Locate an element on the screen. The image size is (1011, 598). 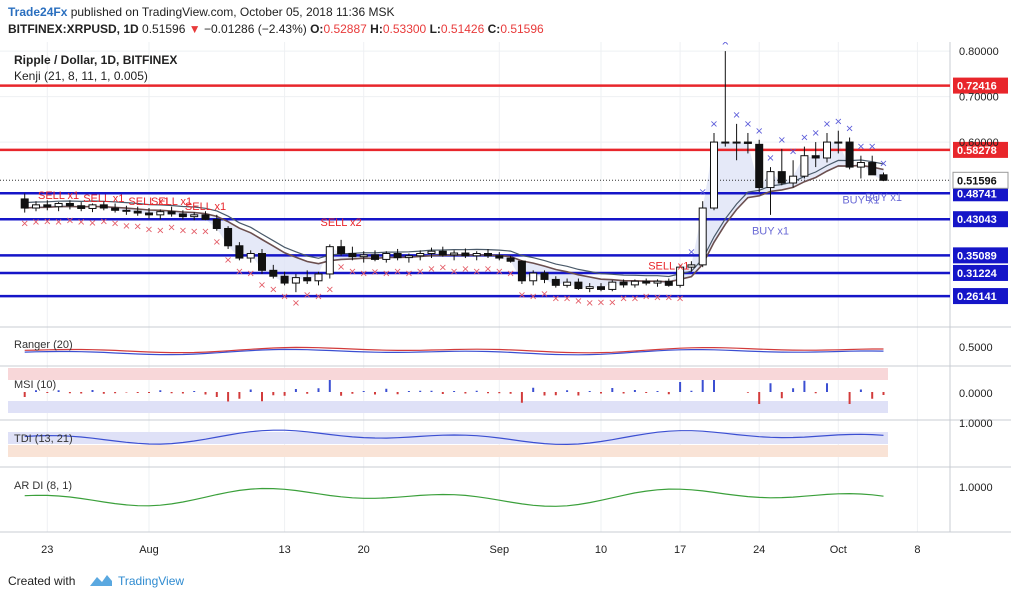
tdi-panel-label: TDI (13, 21) is located at coordinates (43, 439).